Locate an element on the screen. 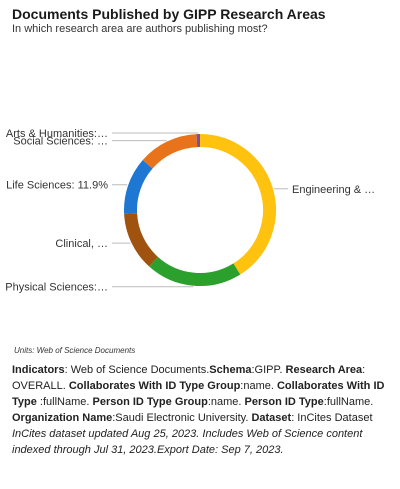  research-area-value: : OVERALL. is located at coordinates (189, 378).